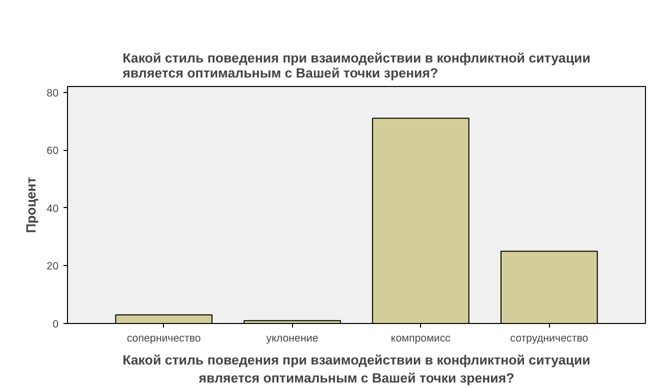 The image size is (652, 388). What do you see at coordinates (356, 369) in the screenshot?
I see `x-axis-title: Какой стиль поведения при взаимодействии в конфликтной ситуации является оптимальным с Вашей точки зрения?` at bounding box center [356, 369].